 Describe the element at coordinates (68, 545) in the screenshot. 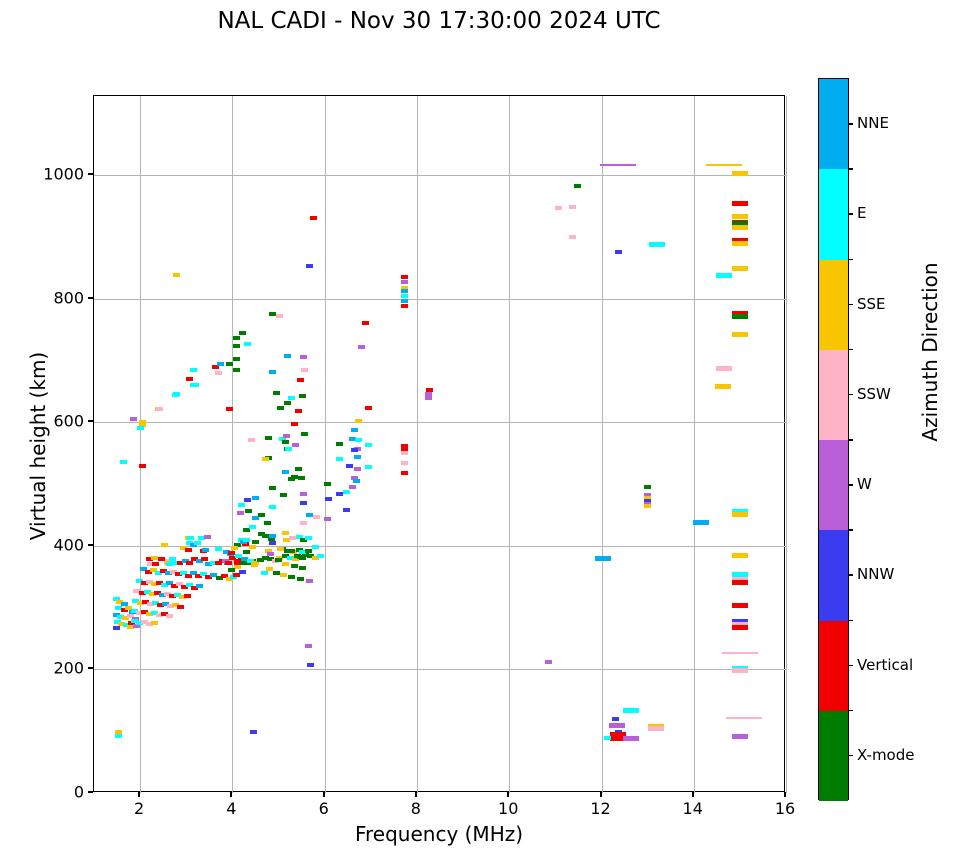

I see `y-tick-label: 400` at that location.